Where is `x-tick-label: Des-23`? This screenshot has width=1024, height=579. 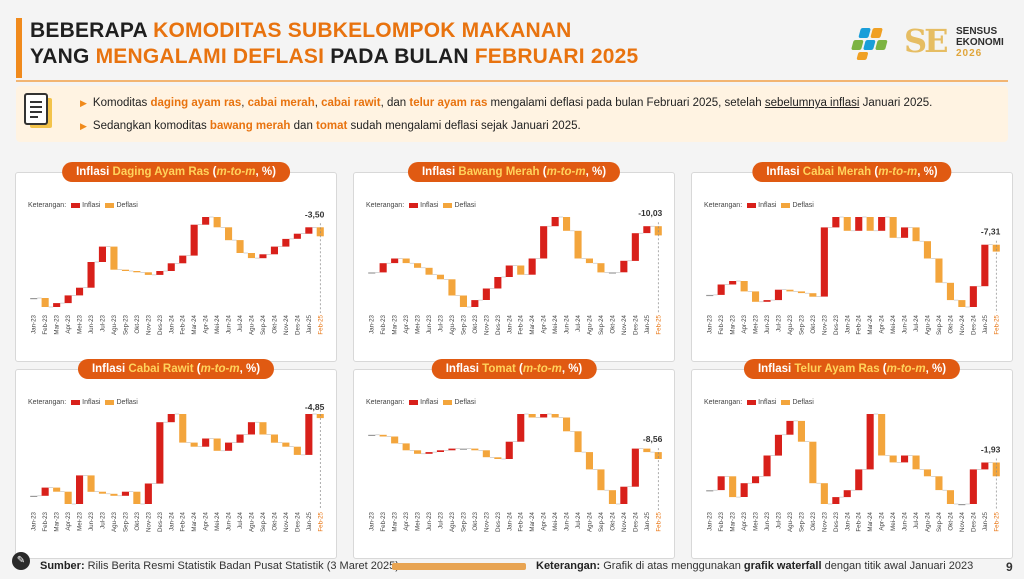
x-tick-label: Des-23 is located at coordinates (836, 324).